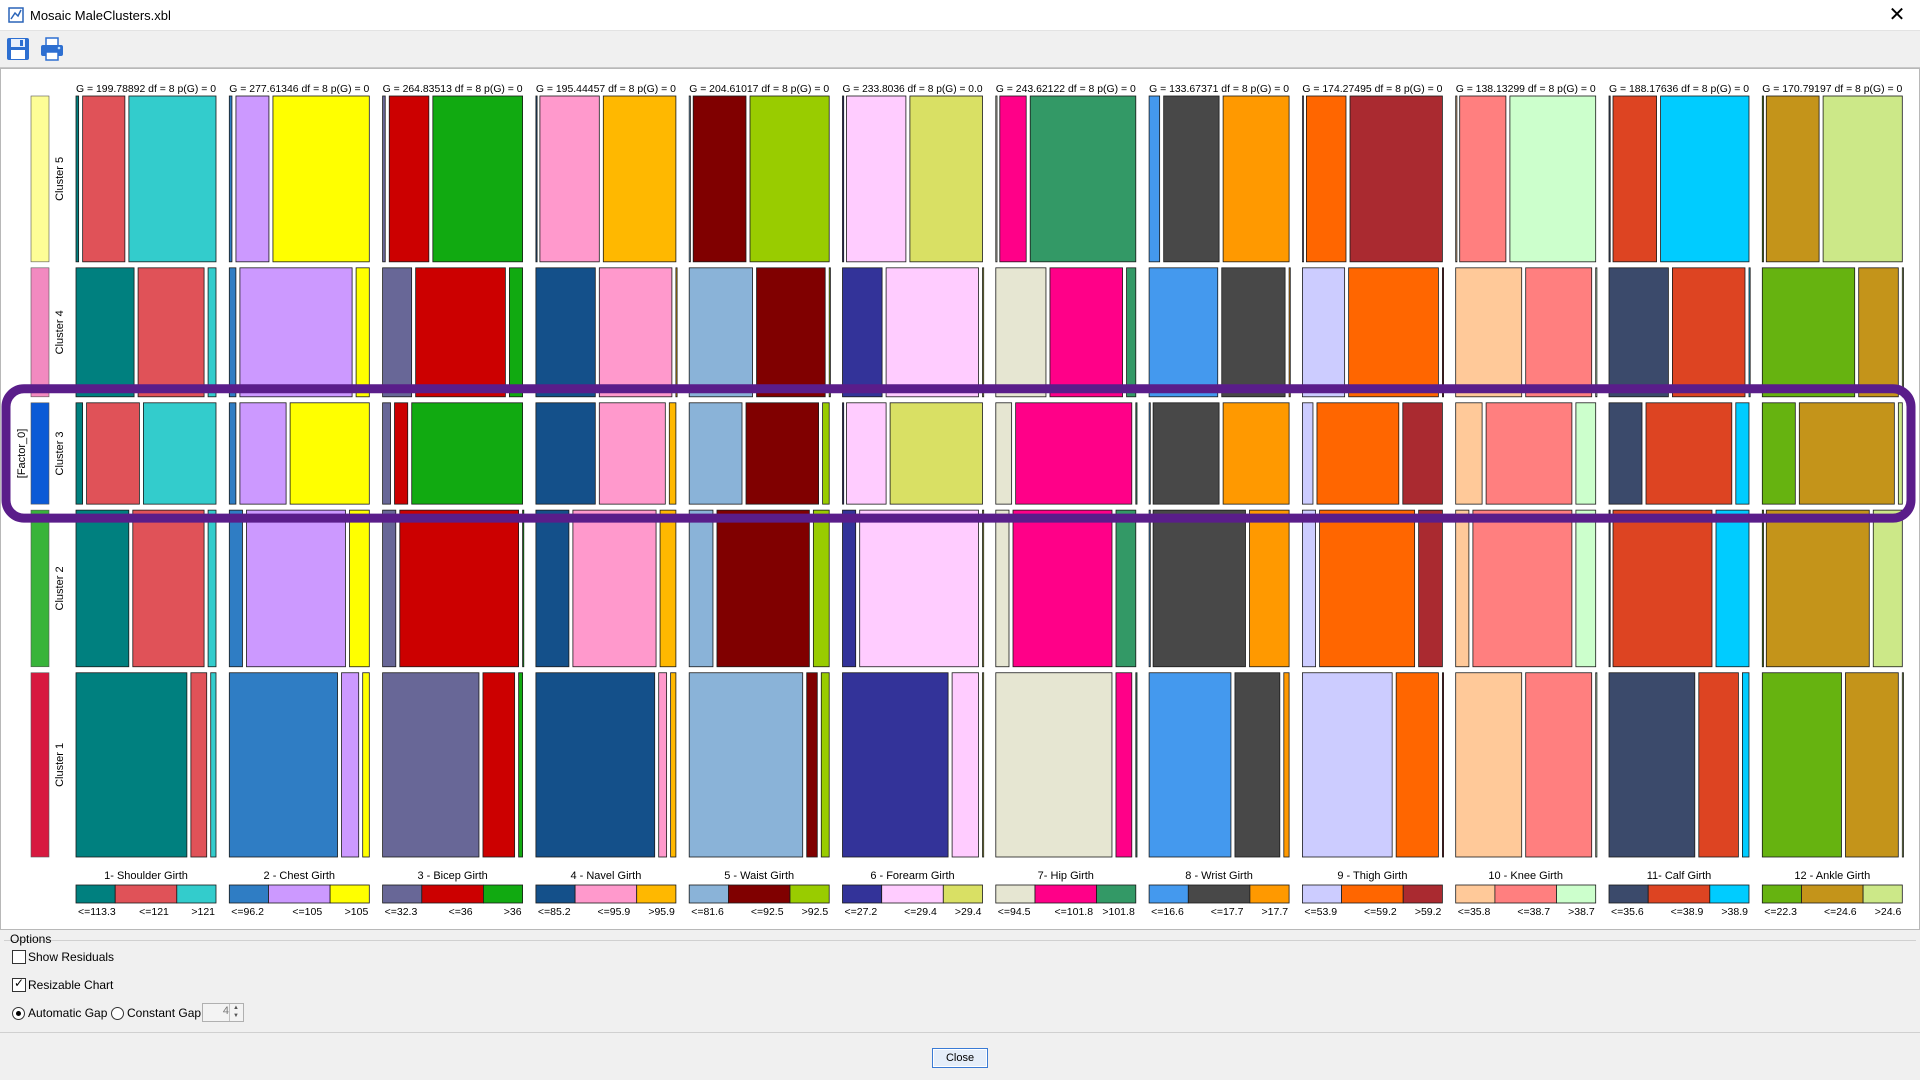 This screenshot has width=1920, height=1080. What do you see at coordinates (1167, 912) in the screenshot?
I see `category-label: <=16.6` at bounding box center [1167, 912].